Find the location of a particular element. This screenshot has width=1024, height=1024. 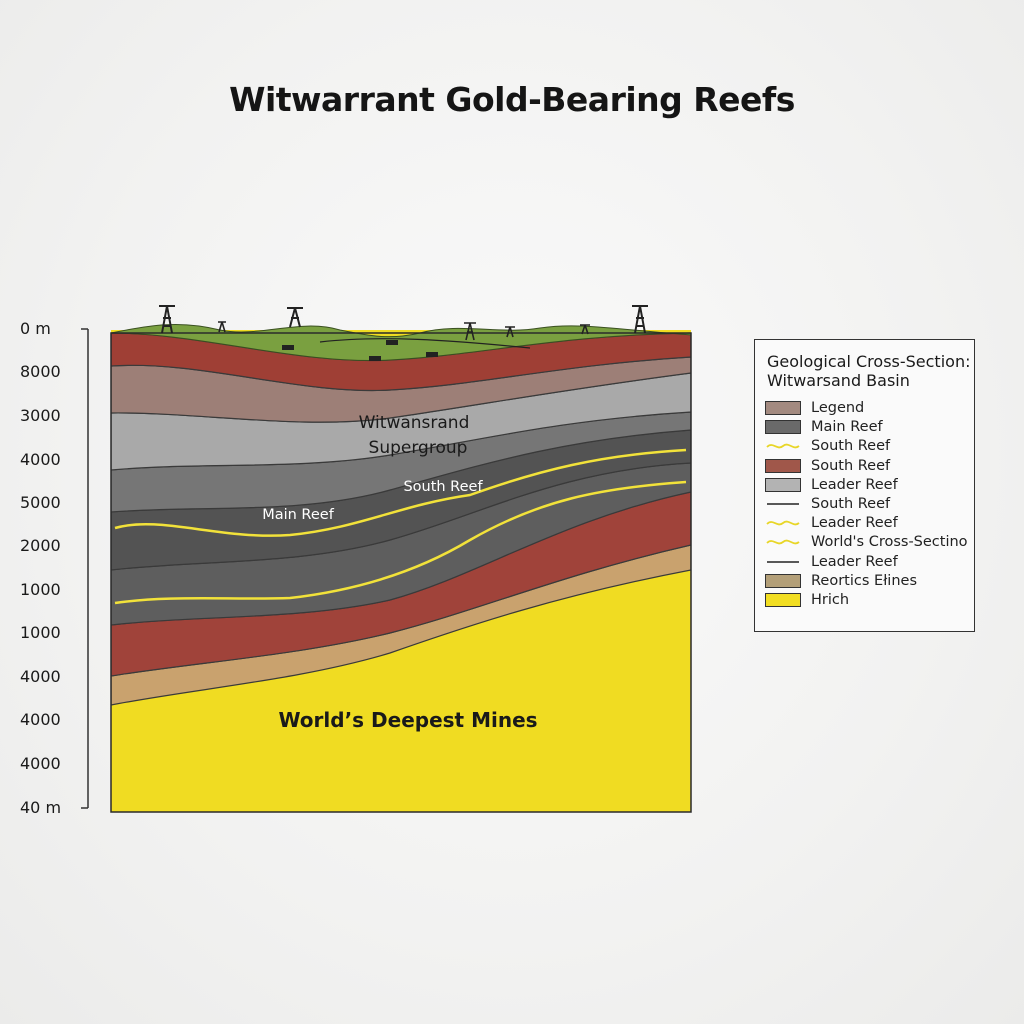

legend-item: Main Reef is located at coordinates (824, 427).